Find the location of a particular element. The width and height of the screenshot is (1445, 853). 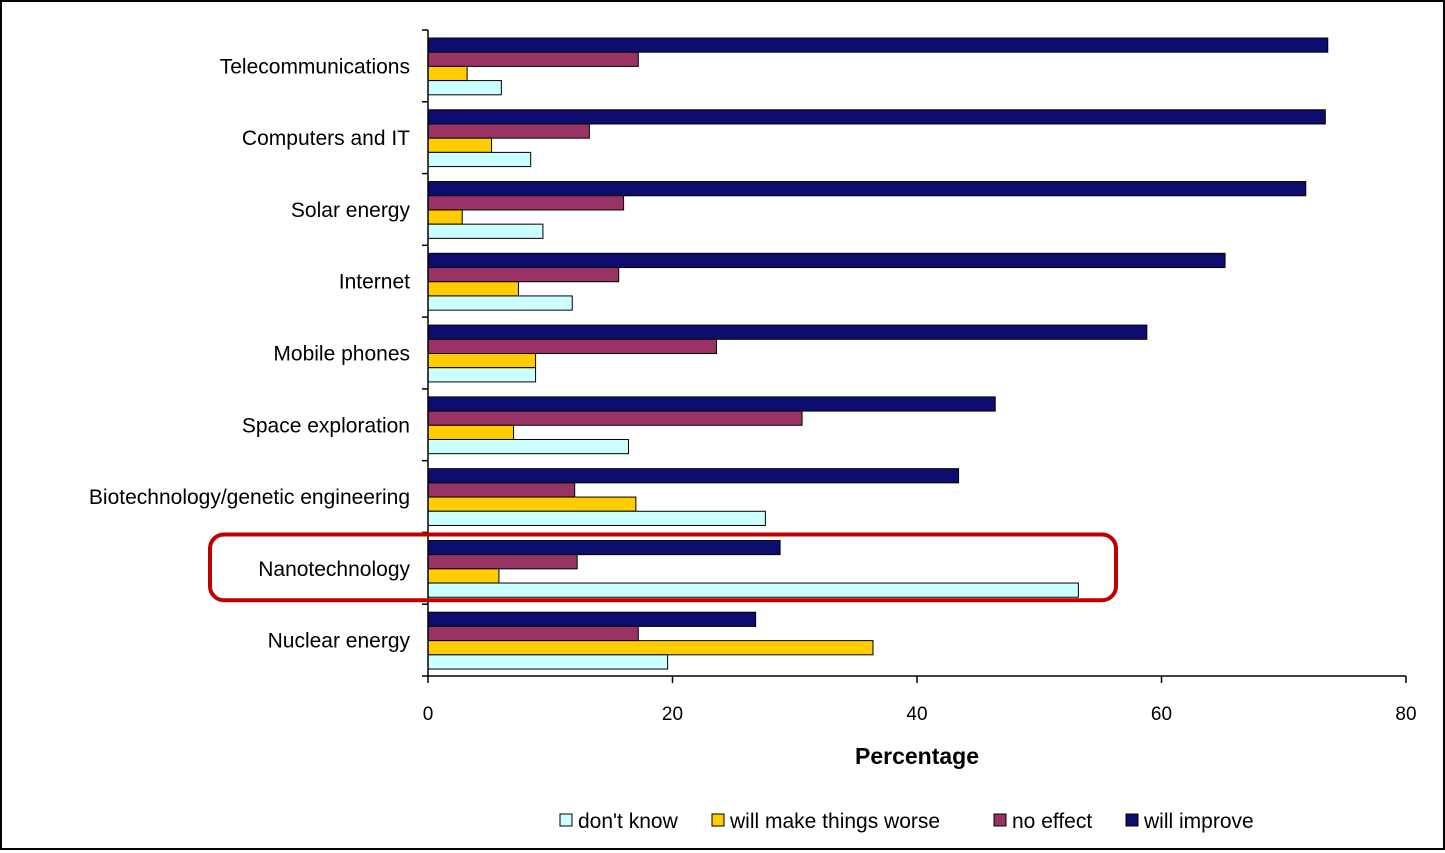

bar-internet-don-t-know is located at coordinates (500, 303).